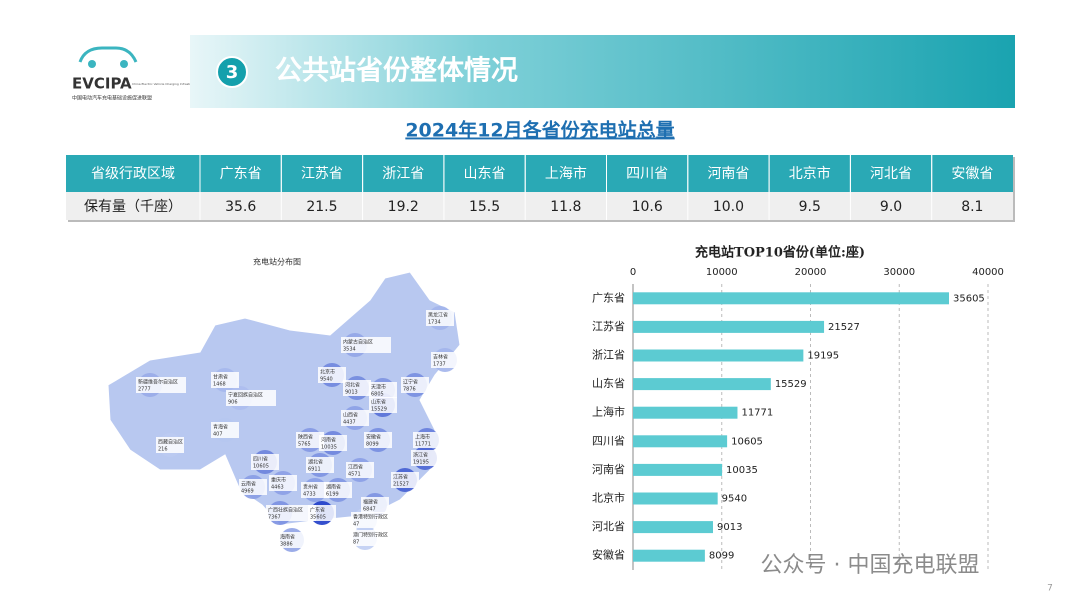 This screenshot has width=1080, height=612. I want to click on province-value: 9540, so click(326, 380).